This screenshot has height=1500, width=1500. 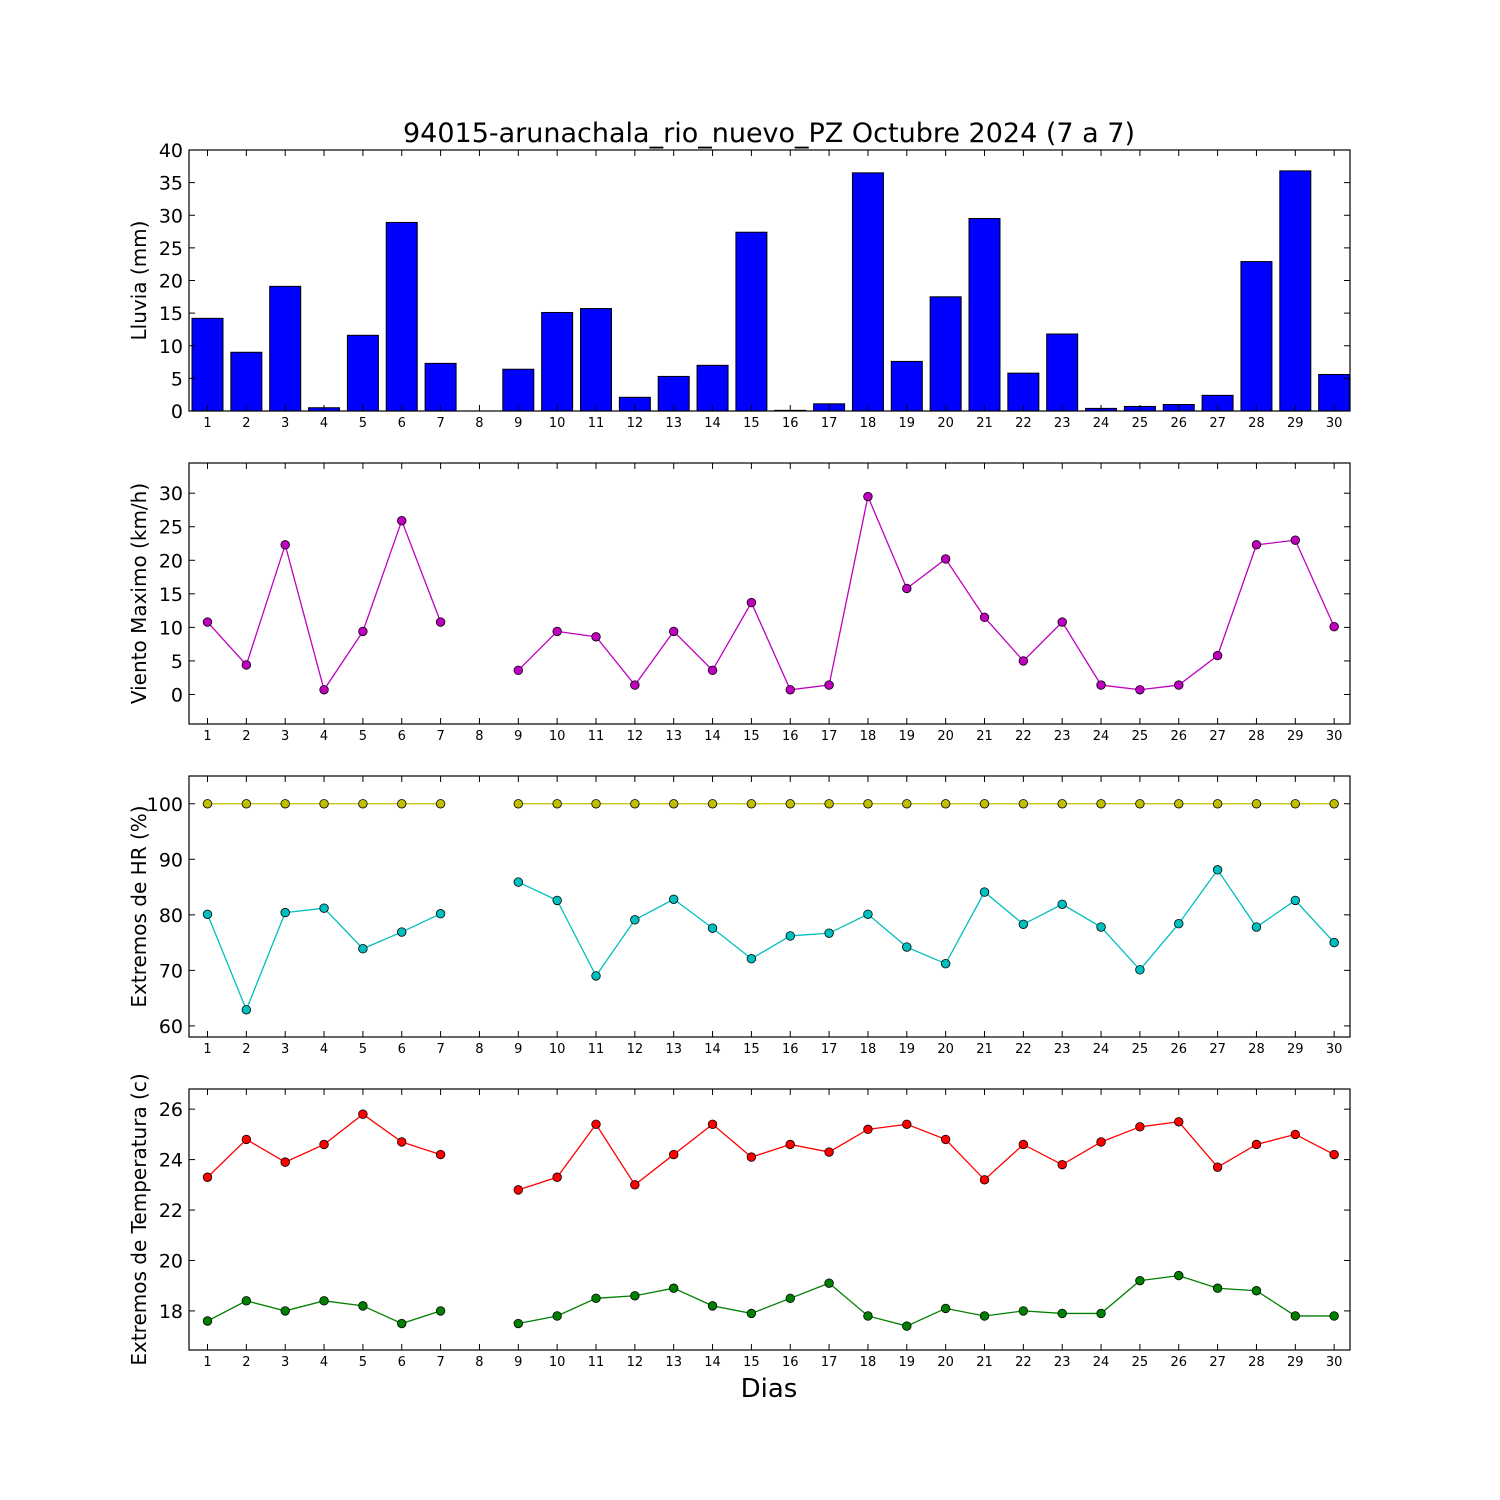 I want to click on y-tick-label: 22, so click(x=171, y=1211).